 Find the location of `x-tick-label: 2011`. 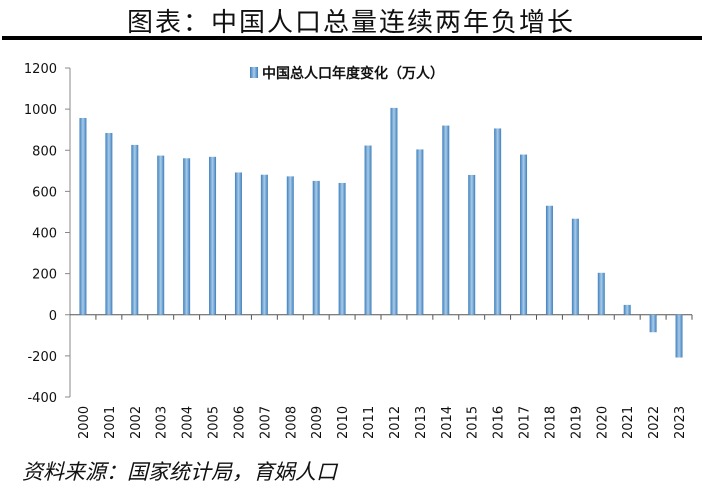

x-tick-label: 2011 is located at coordinates (369, 422).